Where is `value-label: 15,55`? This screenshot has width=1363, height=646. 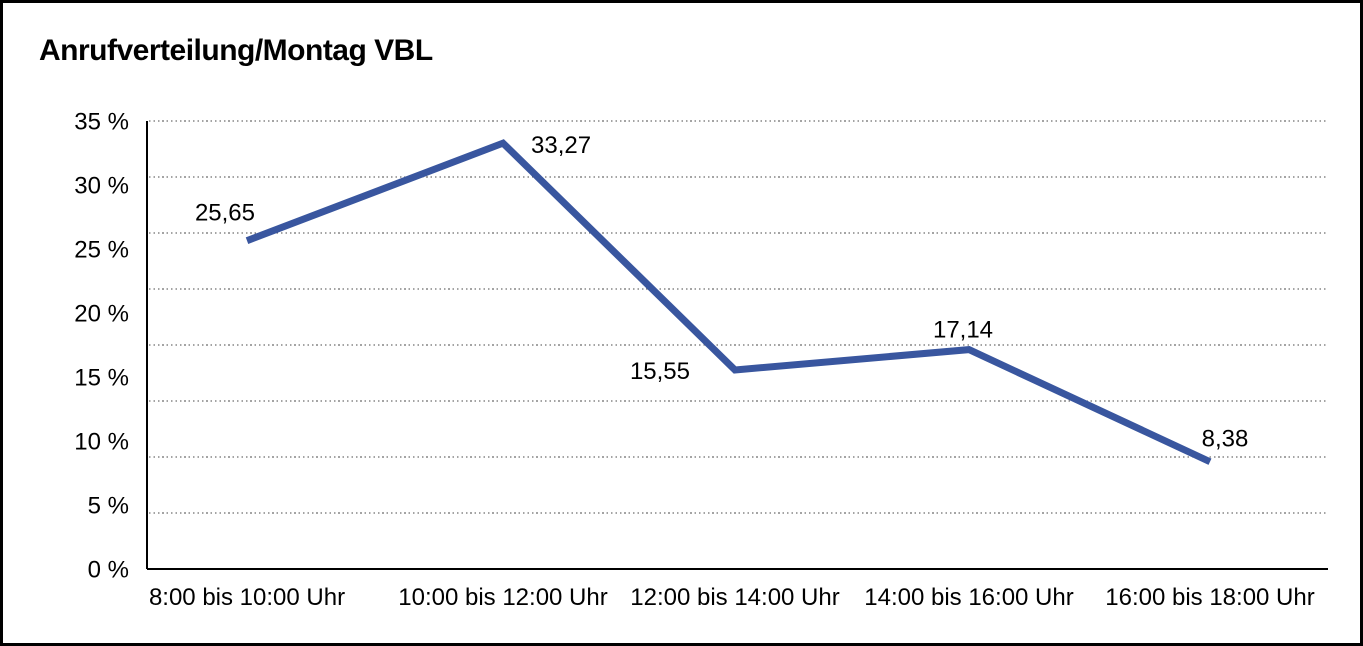
value-label: 15,55 is located at coordinates (660, 371).